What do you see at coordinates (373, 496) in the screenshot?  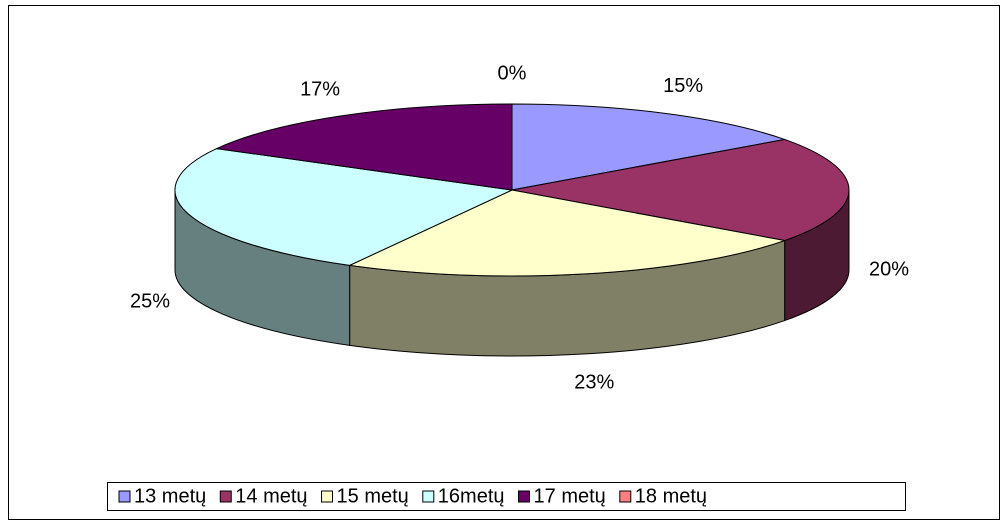 I see `legend-label: 15 metų` at bounding box center [373, 496].